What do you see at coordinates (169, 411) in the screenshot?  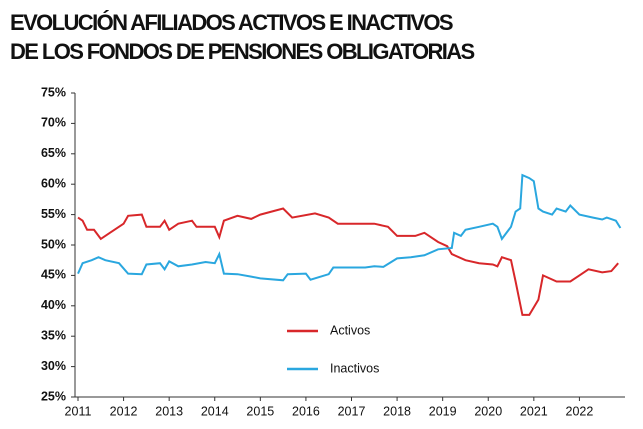 I see `x-tick-label: 2013` at bounding box center [169, 411].